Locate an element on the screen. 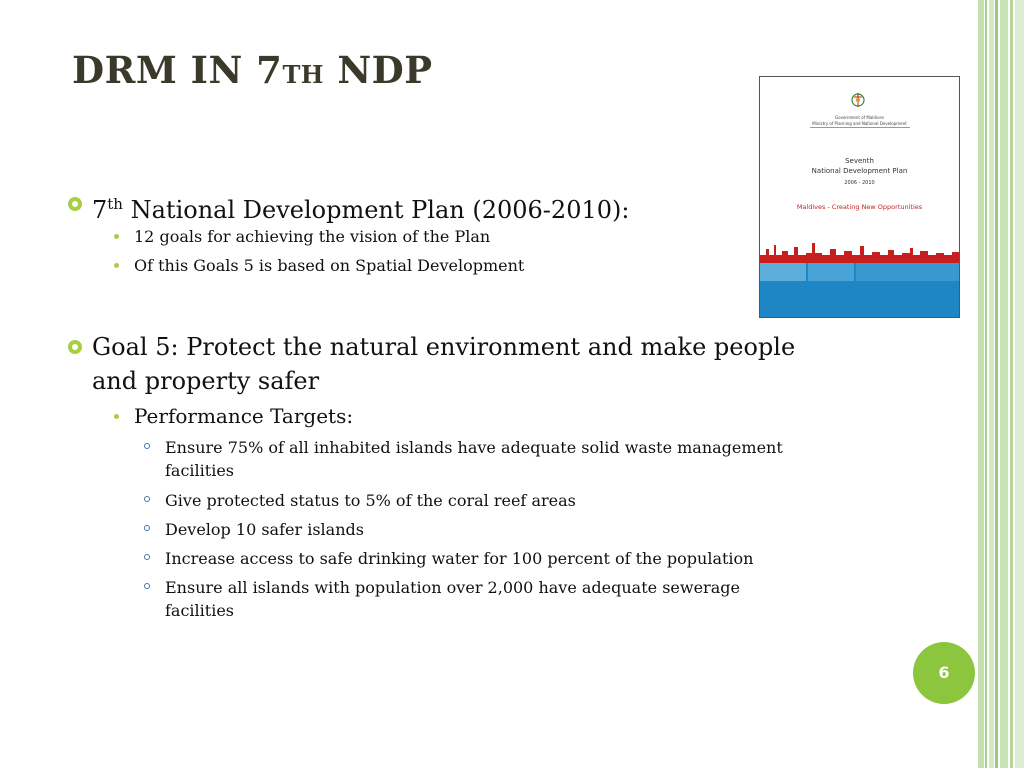  performance-targets-heading: Performance Targets: is located at coordinates (244, 416).